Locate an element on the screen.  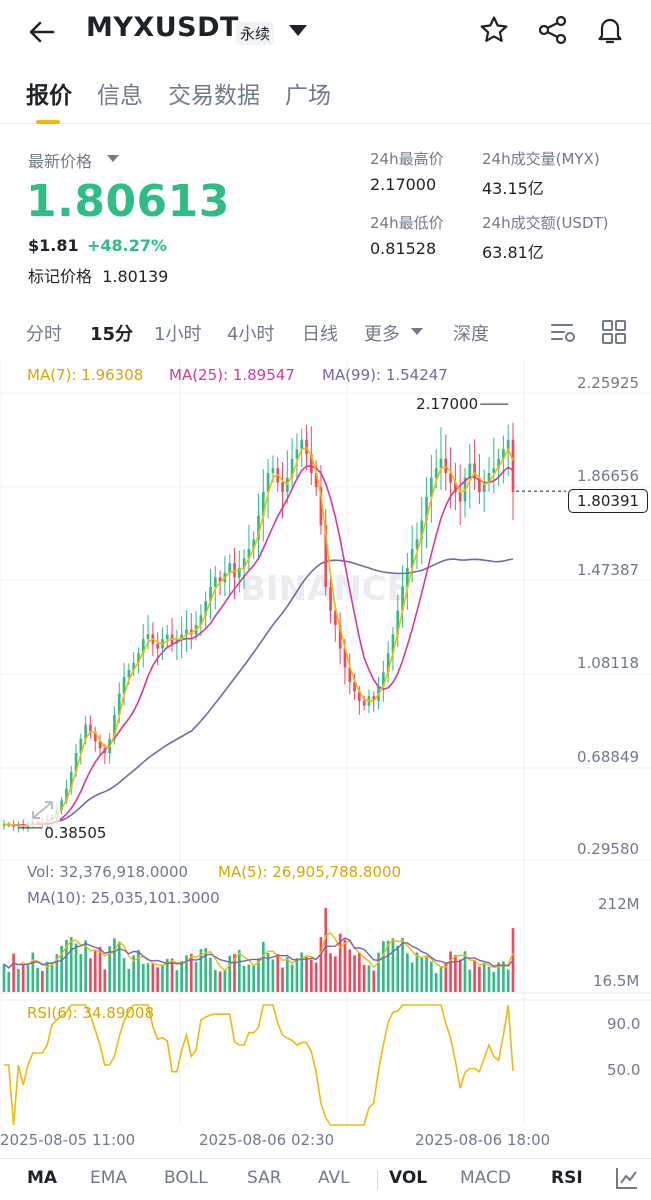
indicator-settings-icon is located at coordinates (627, 1178).